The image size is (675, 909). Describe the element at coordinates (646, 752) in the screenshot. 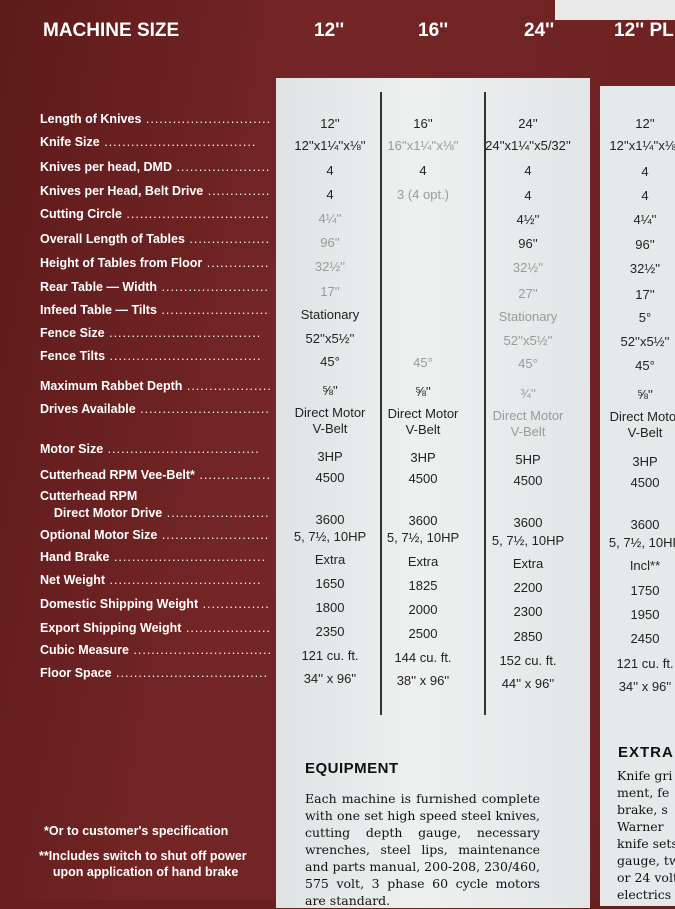

I see `extras-heading: EXTRA` at that location.